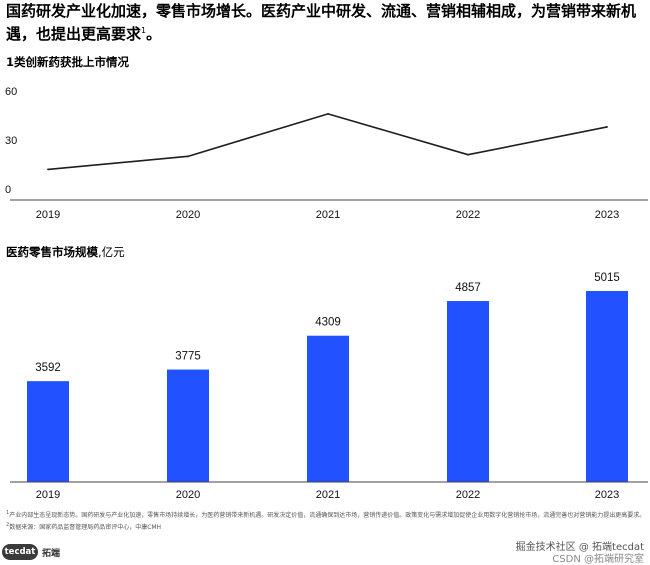 The image size is (650, 565). What do you see at coordinates (598, 559) in the screenshot?
I see `watermark-line-2: CSDN @拓端研究室` at bounding box center [598, 559].